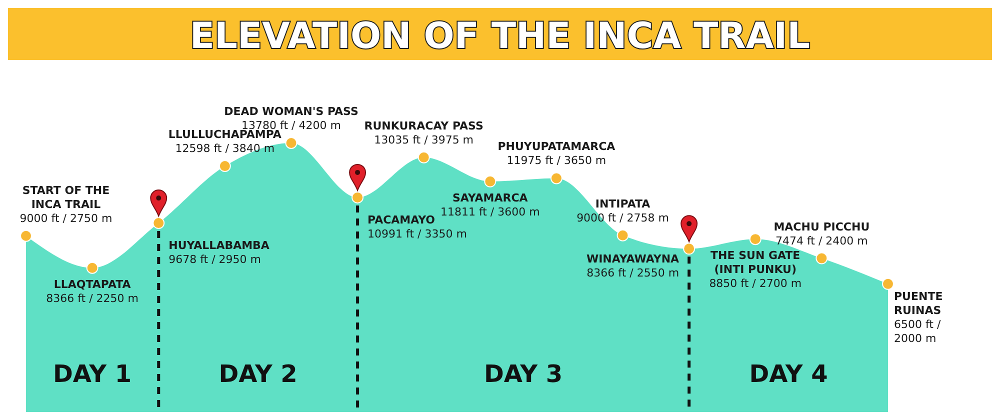 Image resolution: width=1000 pixels, height=420 pixels. I want to click on data-label: RUNKURACAY PASS 13035 ft / 3975 m, so click(424, 132).